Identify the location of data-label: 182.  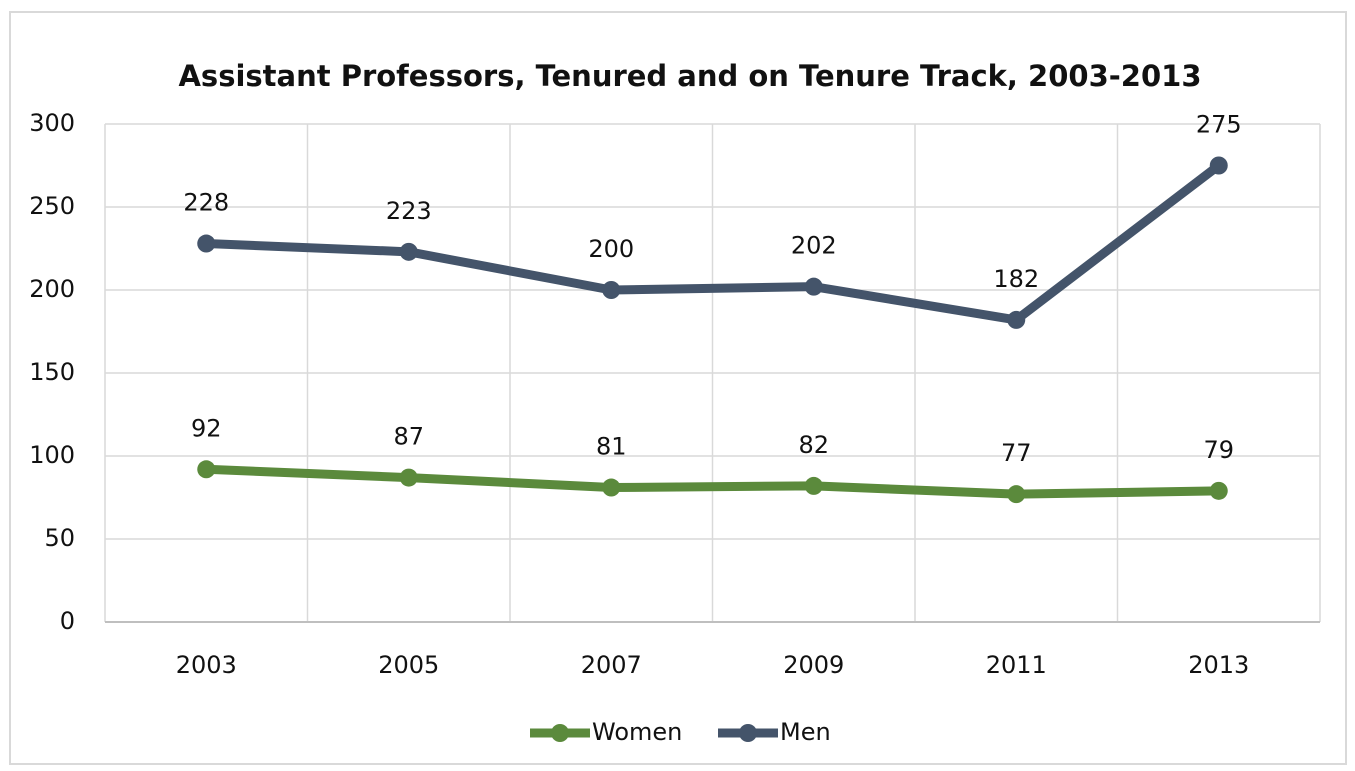
(1016, 279).